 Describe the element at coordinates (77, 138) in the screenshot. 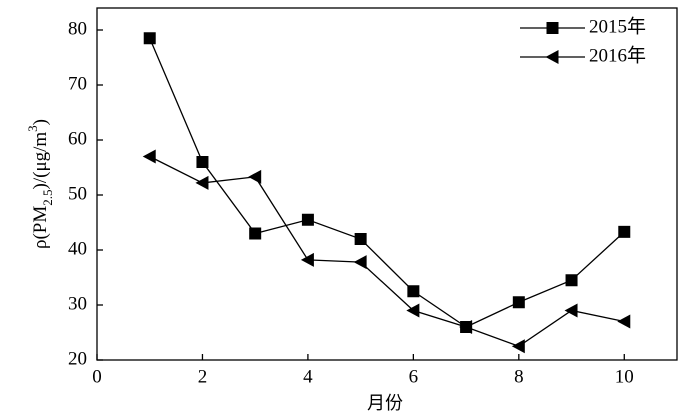

I see `y-tick-label: 60` at that location.